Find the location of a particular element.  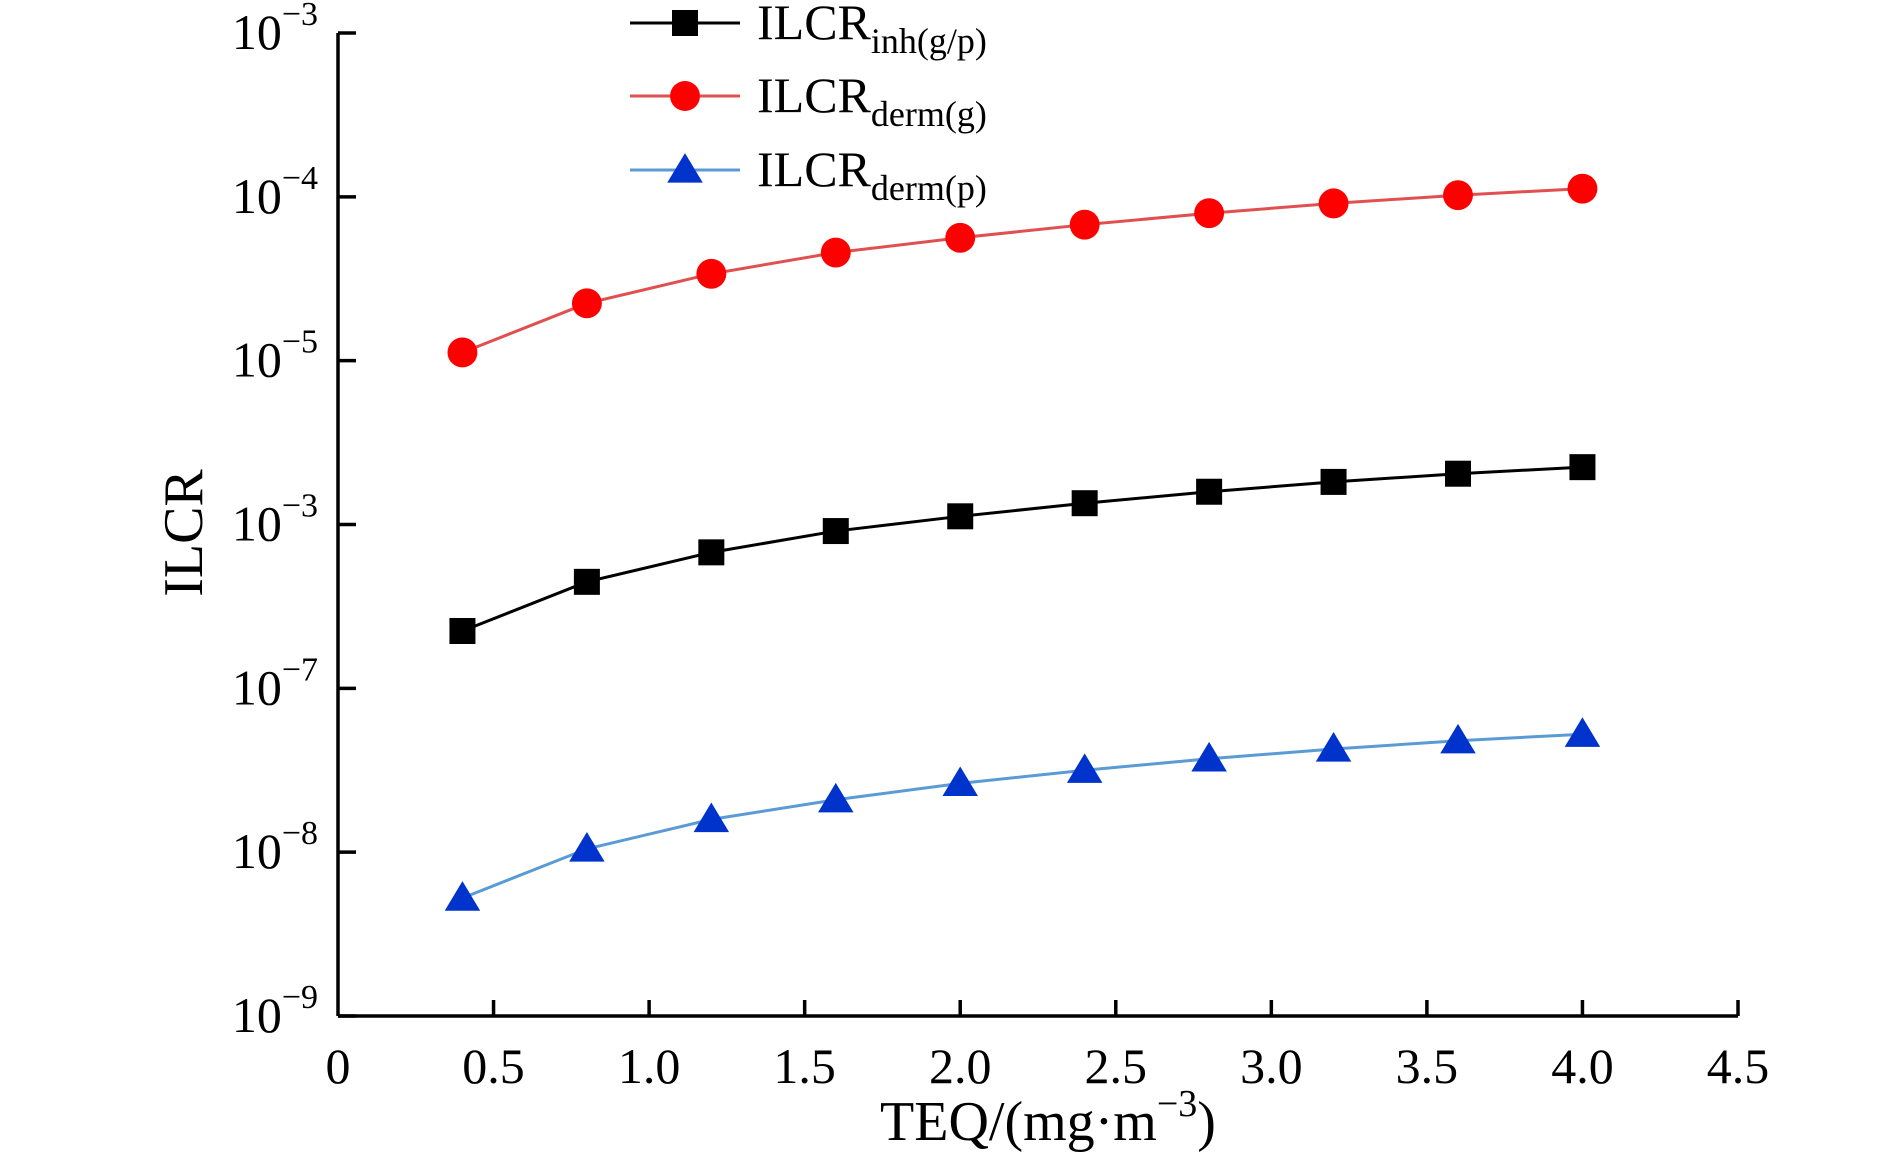

legend-label: ILCRinh(g/p) is located at coordinates (872, 30).